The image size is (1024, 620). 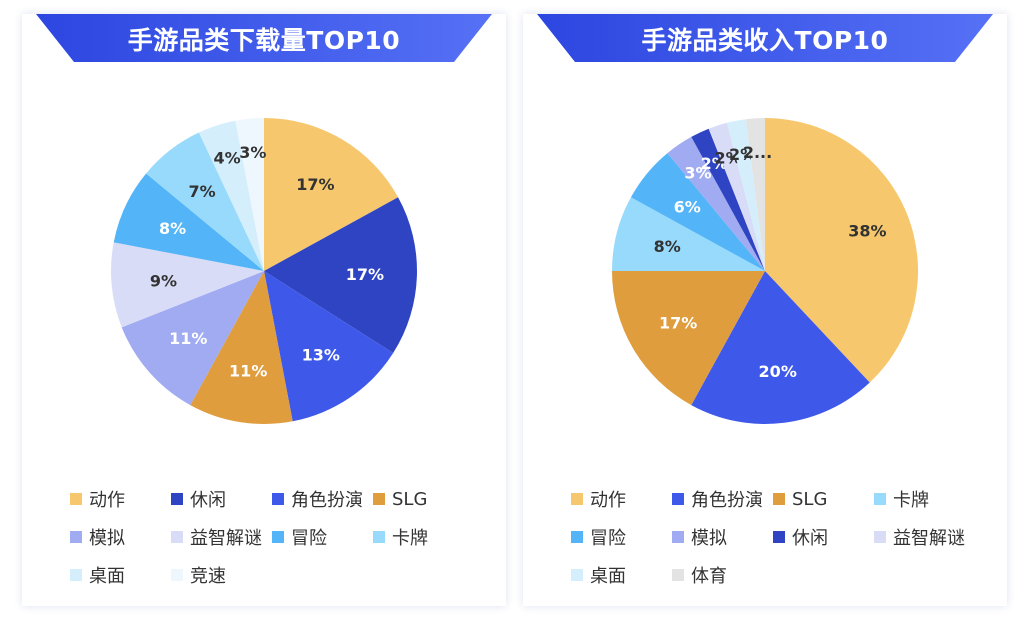 I want to click on legend-row: 模拟 益智解谜 冒险 卡牌, so click(x=285, y=537).